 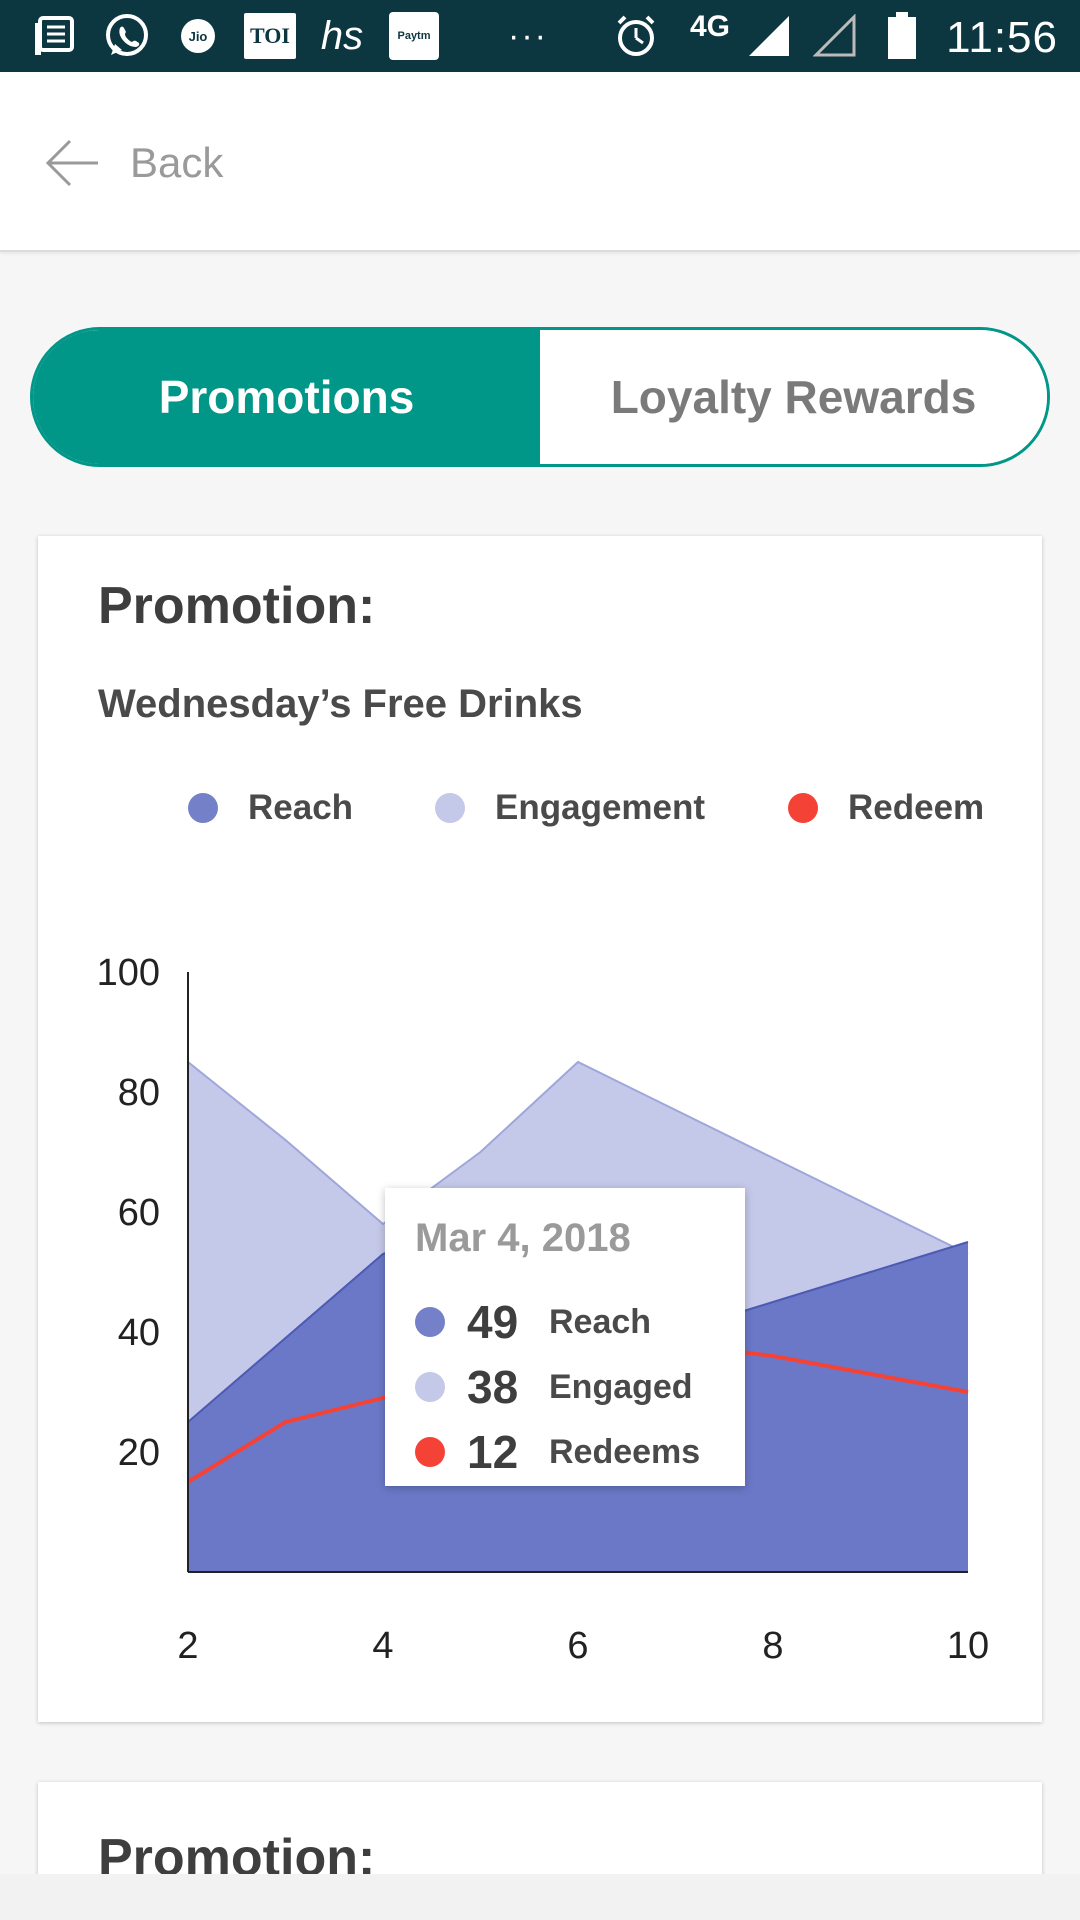 I want to click on legend-label-redeem: Redeem, so click(x=916, y=807).